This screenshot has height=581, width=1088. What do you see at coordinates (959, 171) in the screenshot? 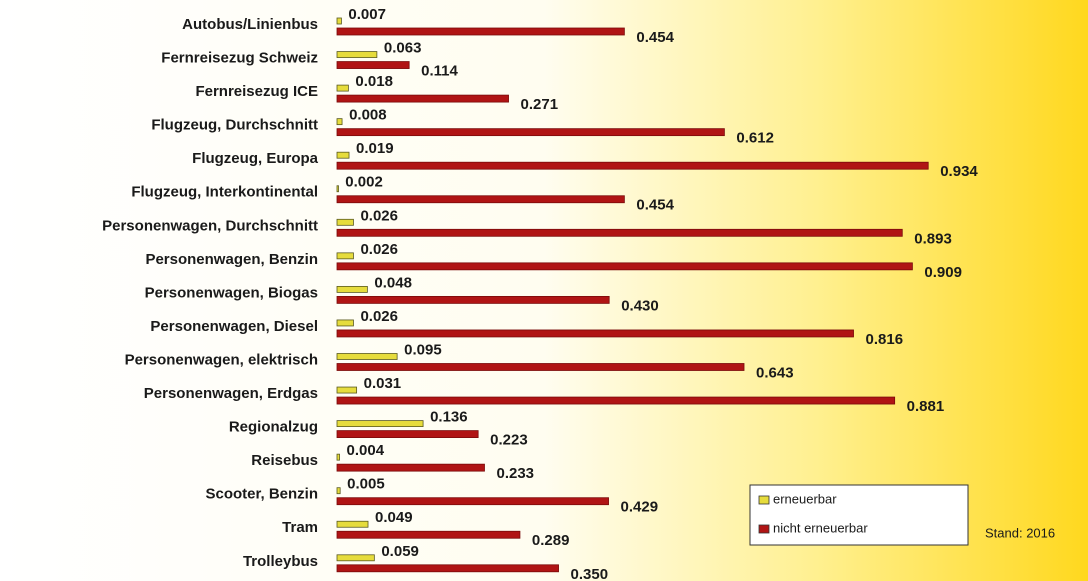
I see `value-label: 0.934` at bounding box center [959, 171].